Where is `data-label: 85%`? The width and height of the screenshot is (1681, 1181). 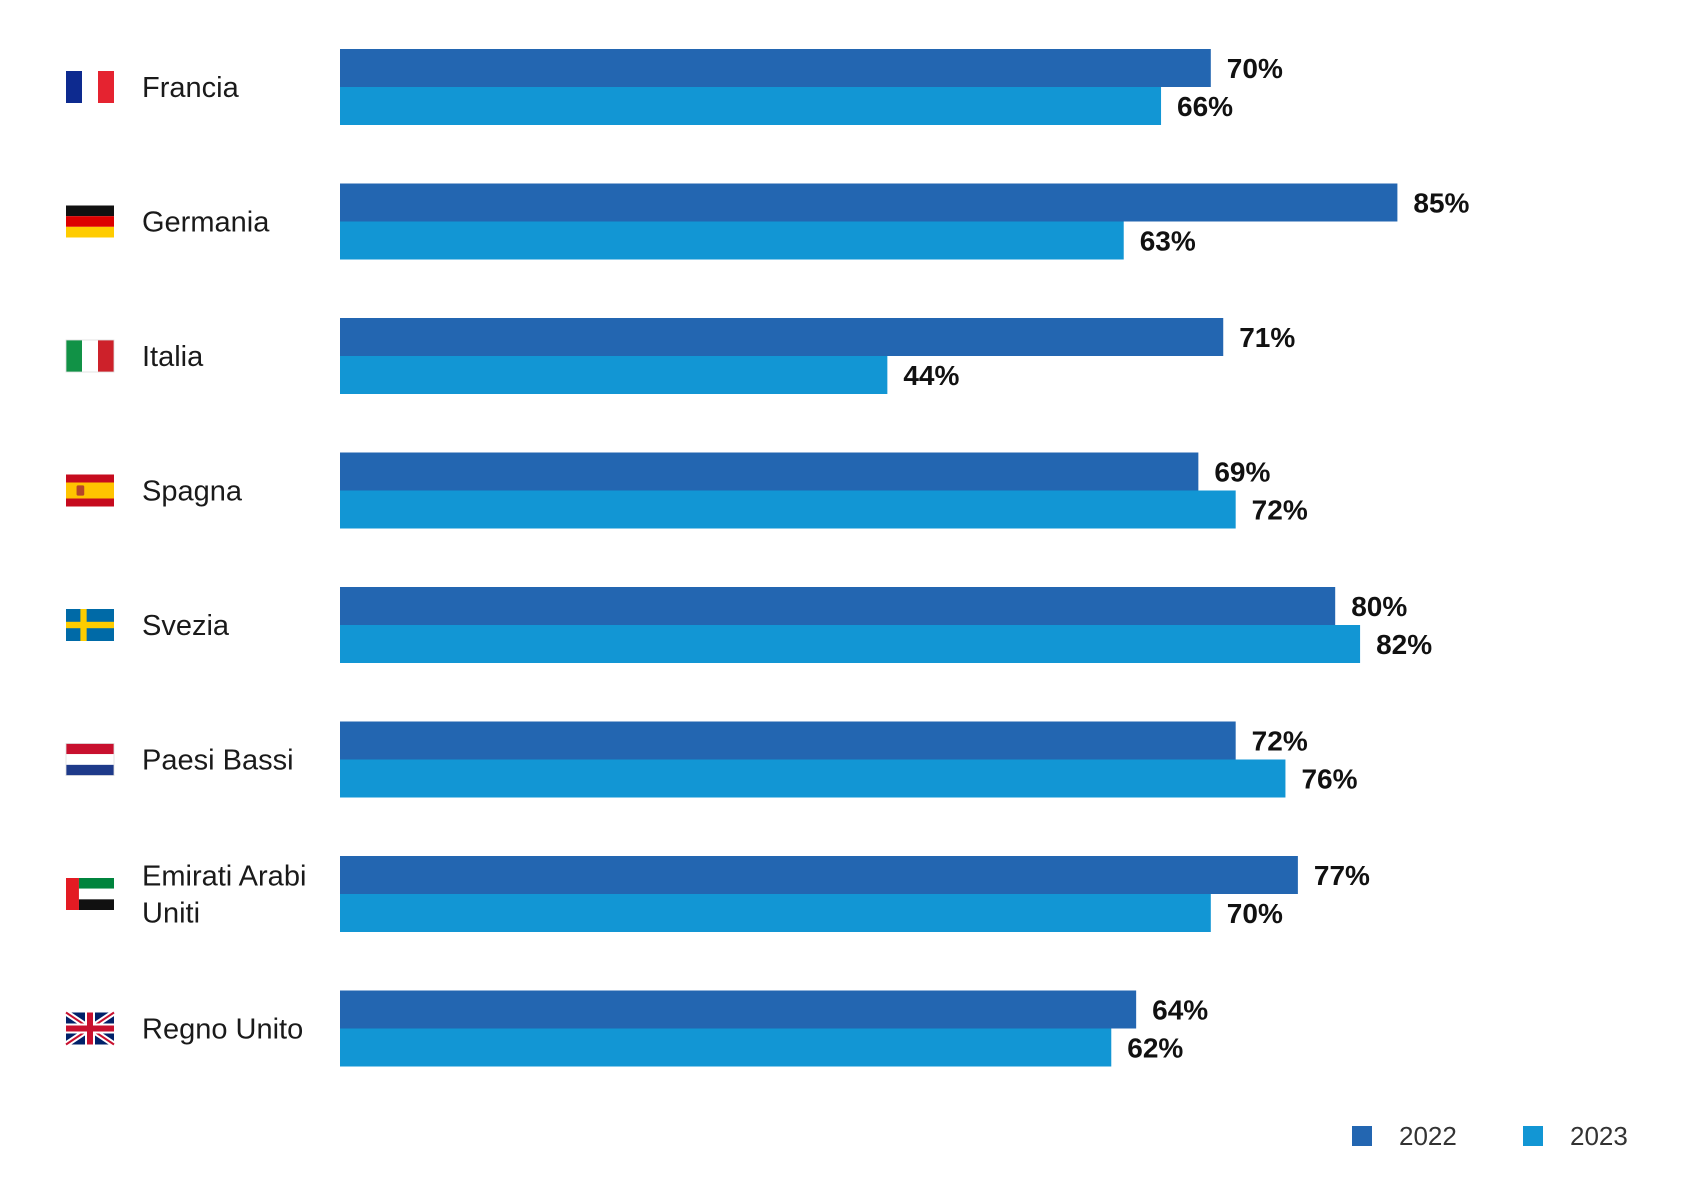 data-label: 85% is located at coordinates (1441, 203).